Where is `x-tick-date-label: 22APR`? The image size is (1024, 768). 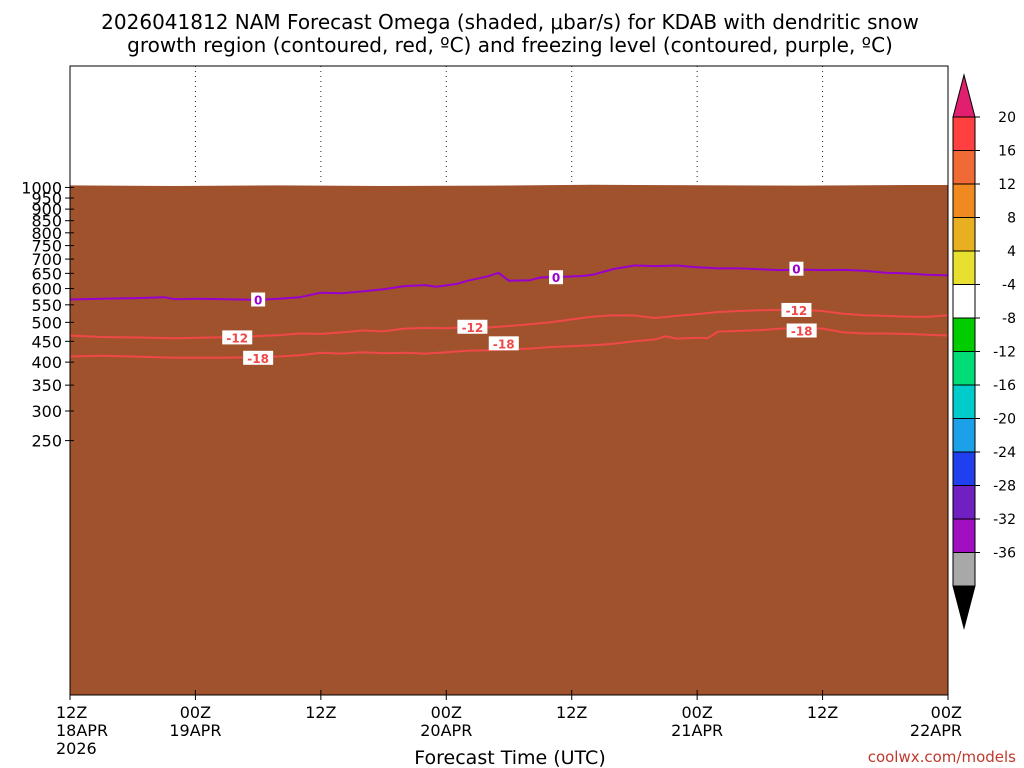 x-tick-date-label: 22APR is located at coordinates (936, 730).